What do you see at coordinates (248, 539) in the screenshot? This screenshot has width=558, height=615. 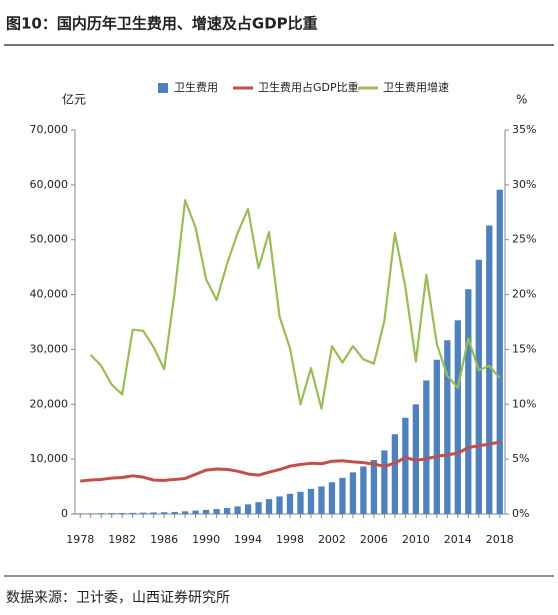 I see `x-tick-label: 1994` at bounding box center [248, 539].